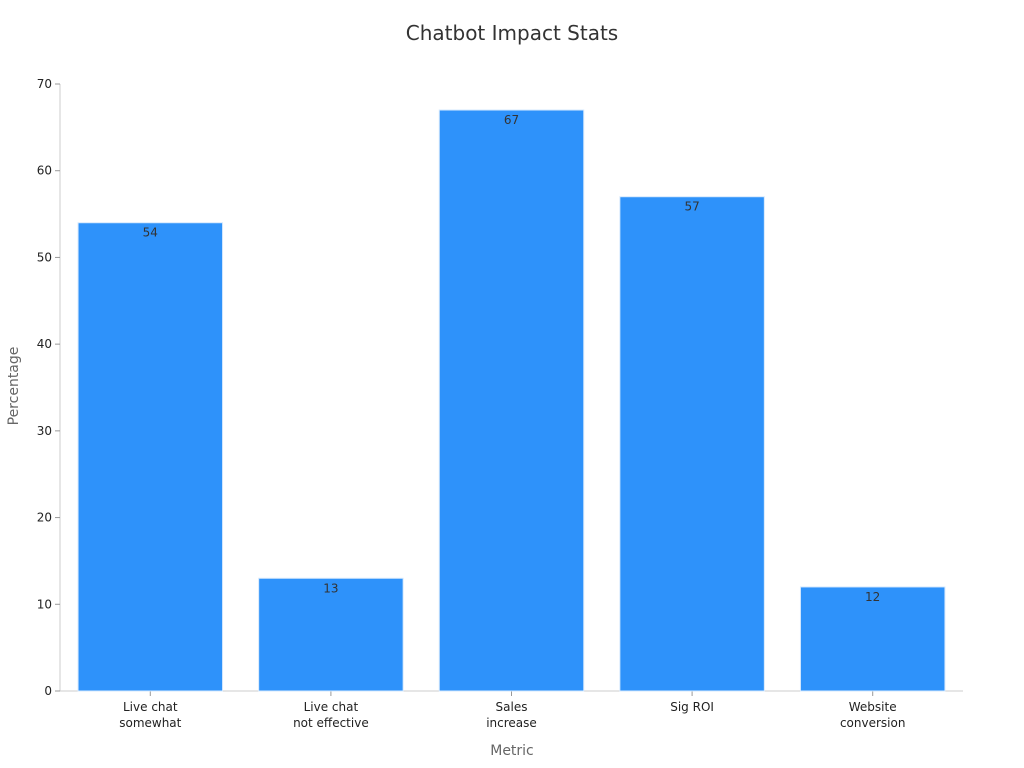 The image size is (1024, 768). What do you see at coordinates (150, 233) in the screenshot?
I see `data-label: 54` at bounding box center [150, 233].